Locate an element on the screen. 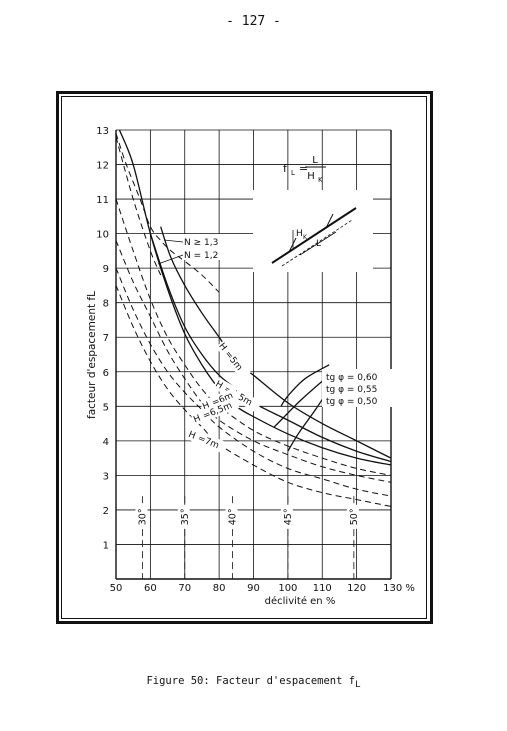  x-tick-label: 50 is located at coordinates (116, 588).